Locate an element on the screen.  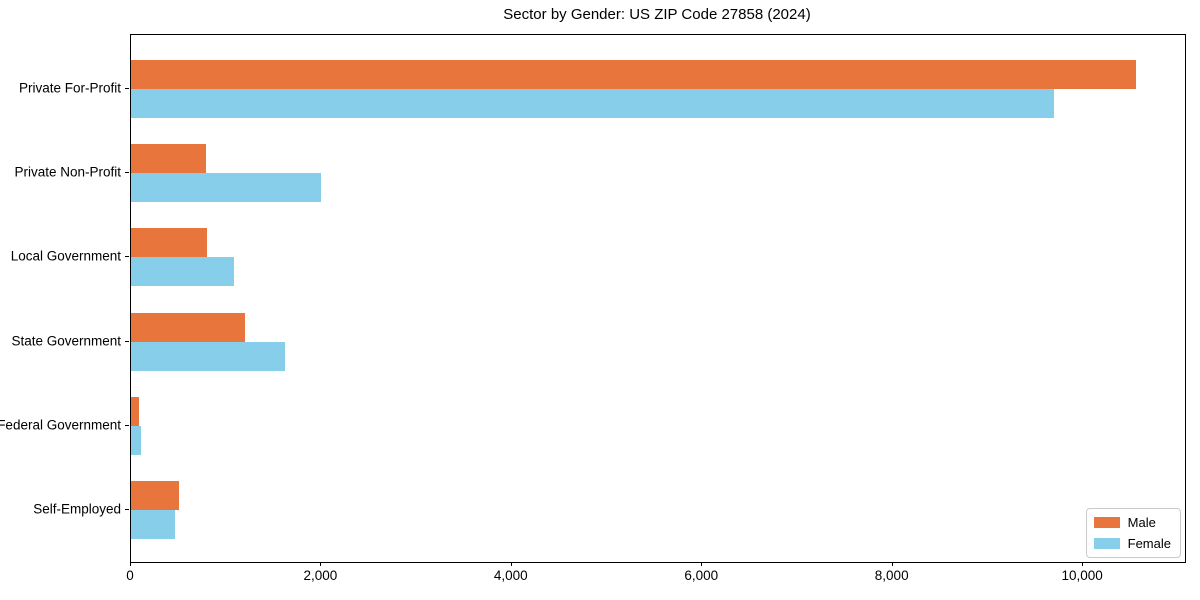
y-tick-label-private-for-profit: Private For-Profit is located at coordinates (69, 88).